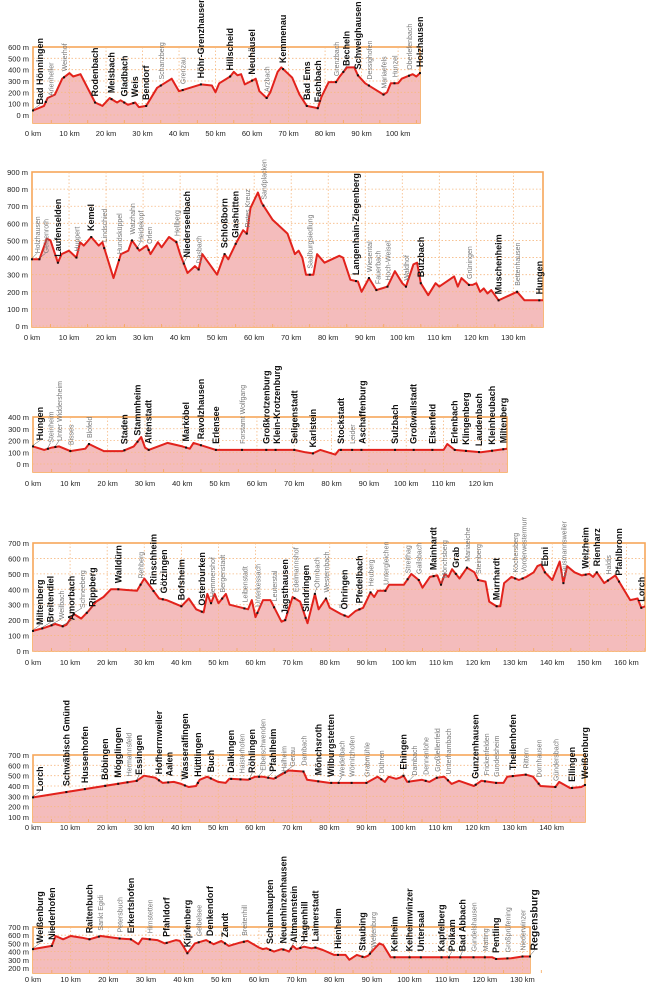  I want to click on place-label: Vorderwestermurr, so click(525, 544).